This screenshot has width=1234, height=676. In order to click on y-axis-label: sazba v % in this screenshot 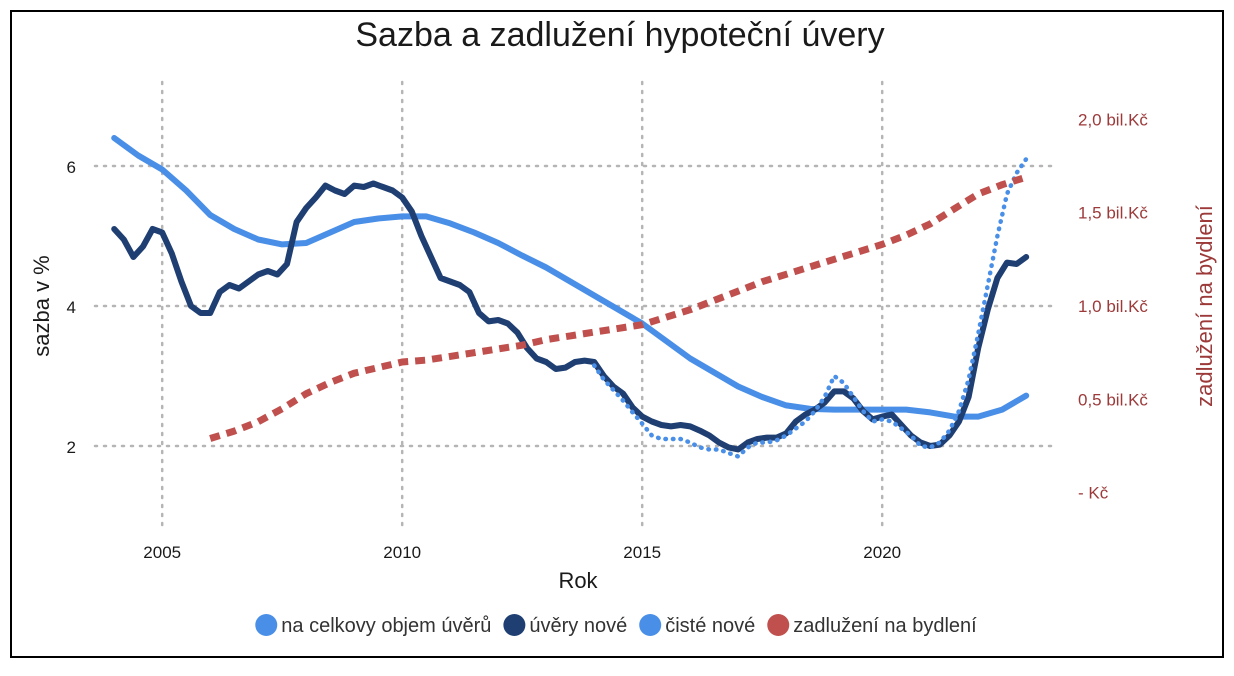, I will do `click(41, 306)`.